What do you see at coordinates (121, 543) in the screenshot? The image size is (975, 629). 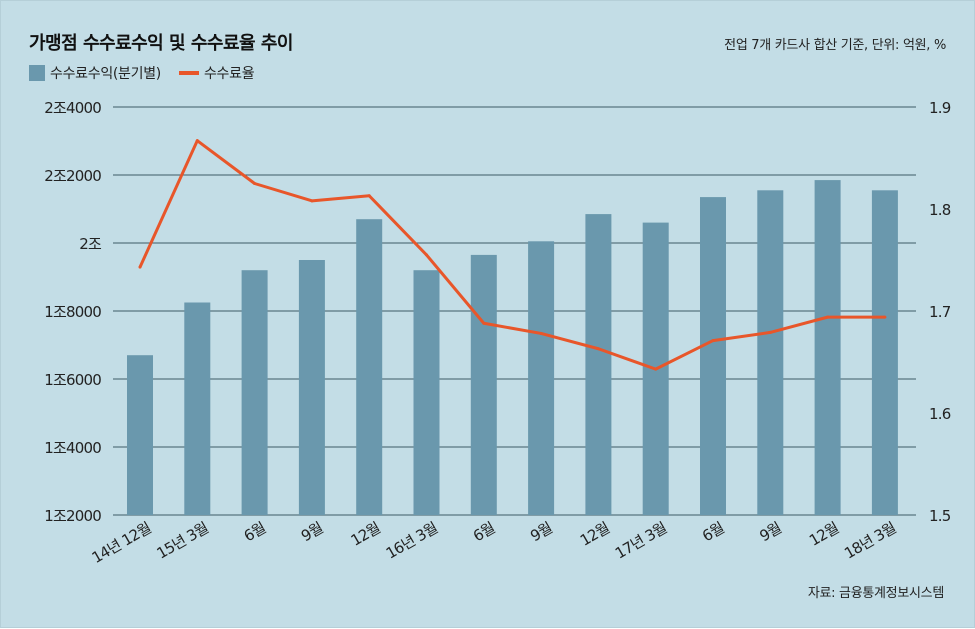 I see `x-tick-label: 14년 12월` at bounding box center [121, 543].